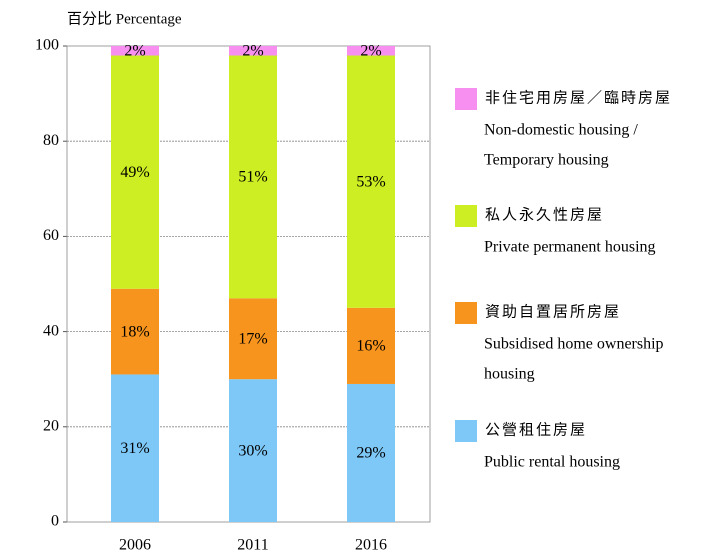 The height and width of the screenshot is (558, 726). I want to click on legend-label: 公營租住房屋, so click(536, 429).